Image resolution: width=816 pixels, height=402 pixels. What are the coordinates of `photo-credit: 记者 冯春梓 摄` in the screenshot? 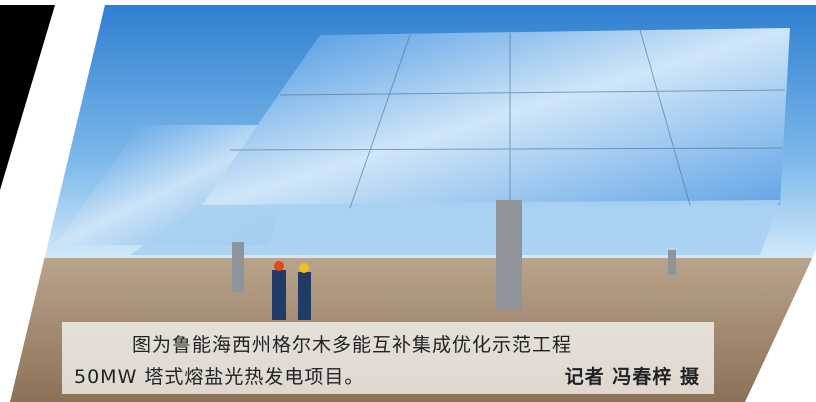 It's located at (632, 377).